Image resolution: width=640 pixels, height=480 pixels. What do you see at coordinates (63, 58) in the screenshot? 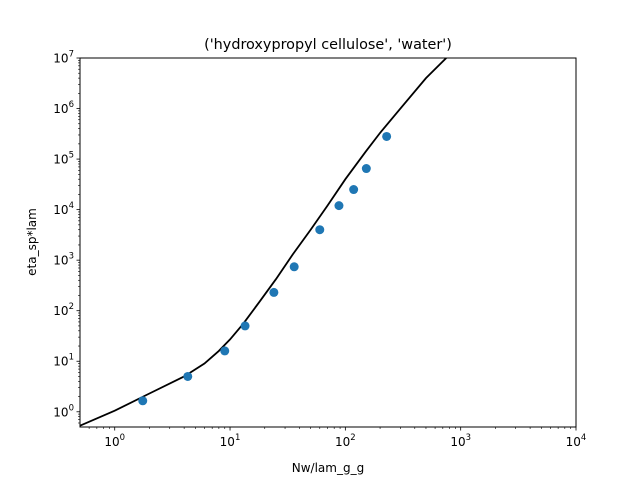
I see `y-tick-label-7: 10⁷` at bounding box center [63, 58].